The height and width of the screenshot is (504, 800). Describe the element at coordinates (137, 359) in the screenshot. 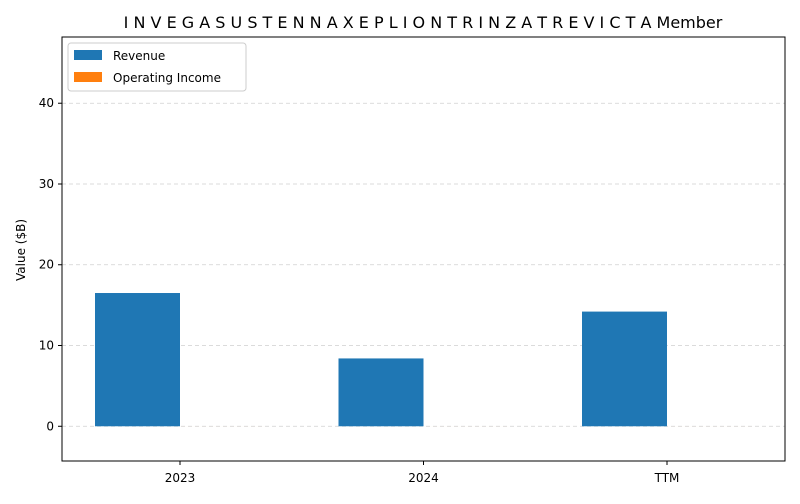

I see `bar-revenue-2023` at that location.